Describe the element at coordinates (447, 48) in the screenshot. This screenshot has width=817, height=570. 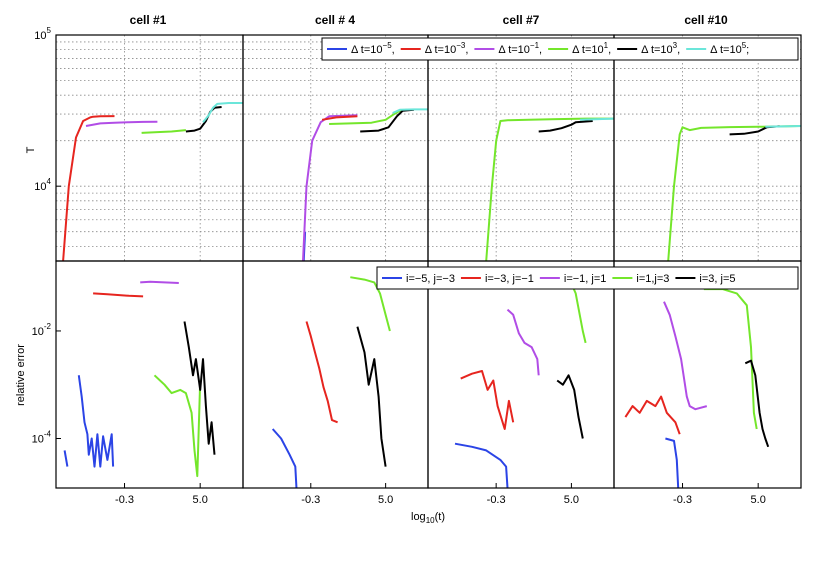
I see `legend-label: Δ t=10−3,` at that location.